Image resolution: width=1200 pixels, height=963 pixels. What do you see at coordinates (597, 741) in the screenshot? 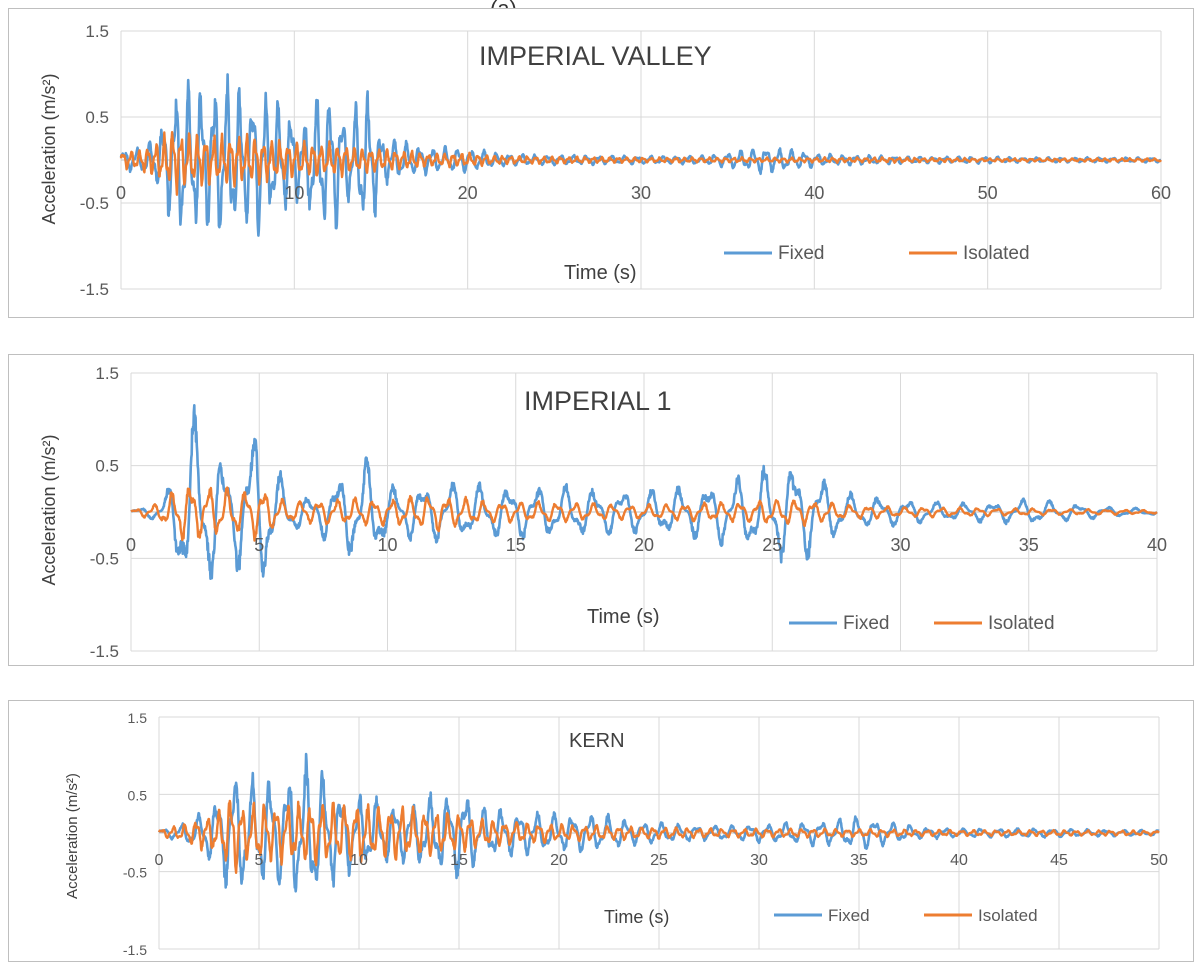
I see `chart-title: KERN` at bounding box center [597, 741].